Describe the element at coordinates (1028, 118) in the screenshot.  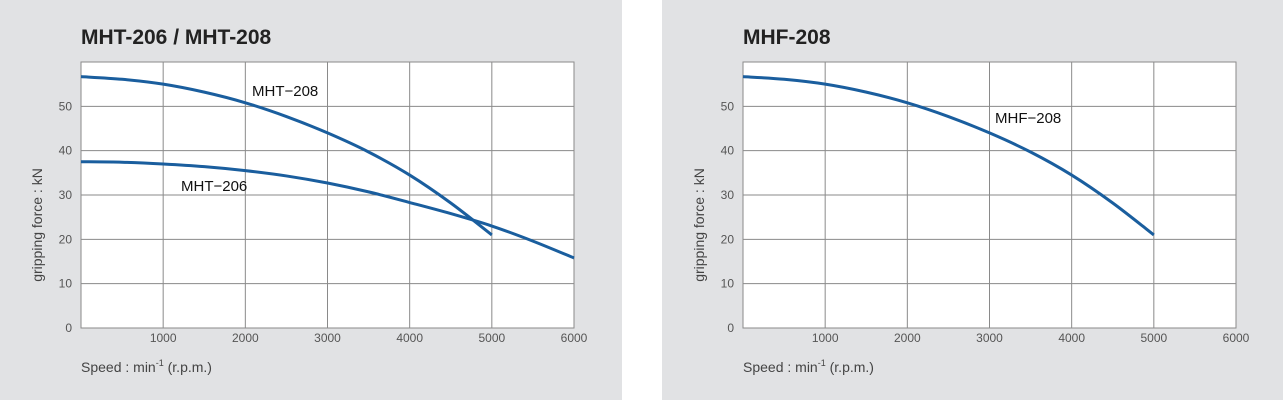
I see `series-label: MHF−208` at that location.